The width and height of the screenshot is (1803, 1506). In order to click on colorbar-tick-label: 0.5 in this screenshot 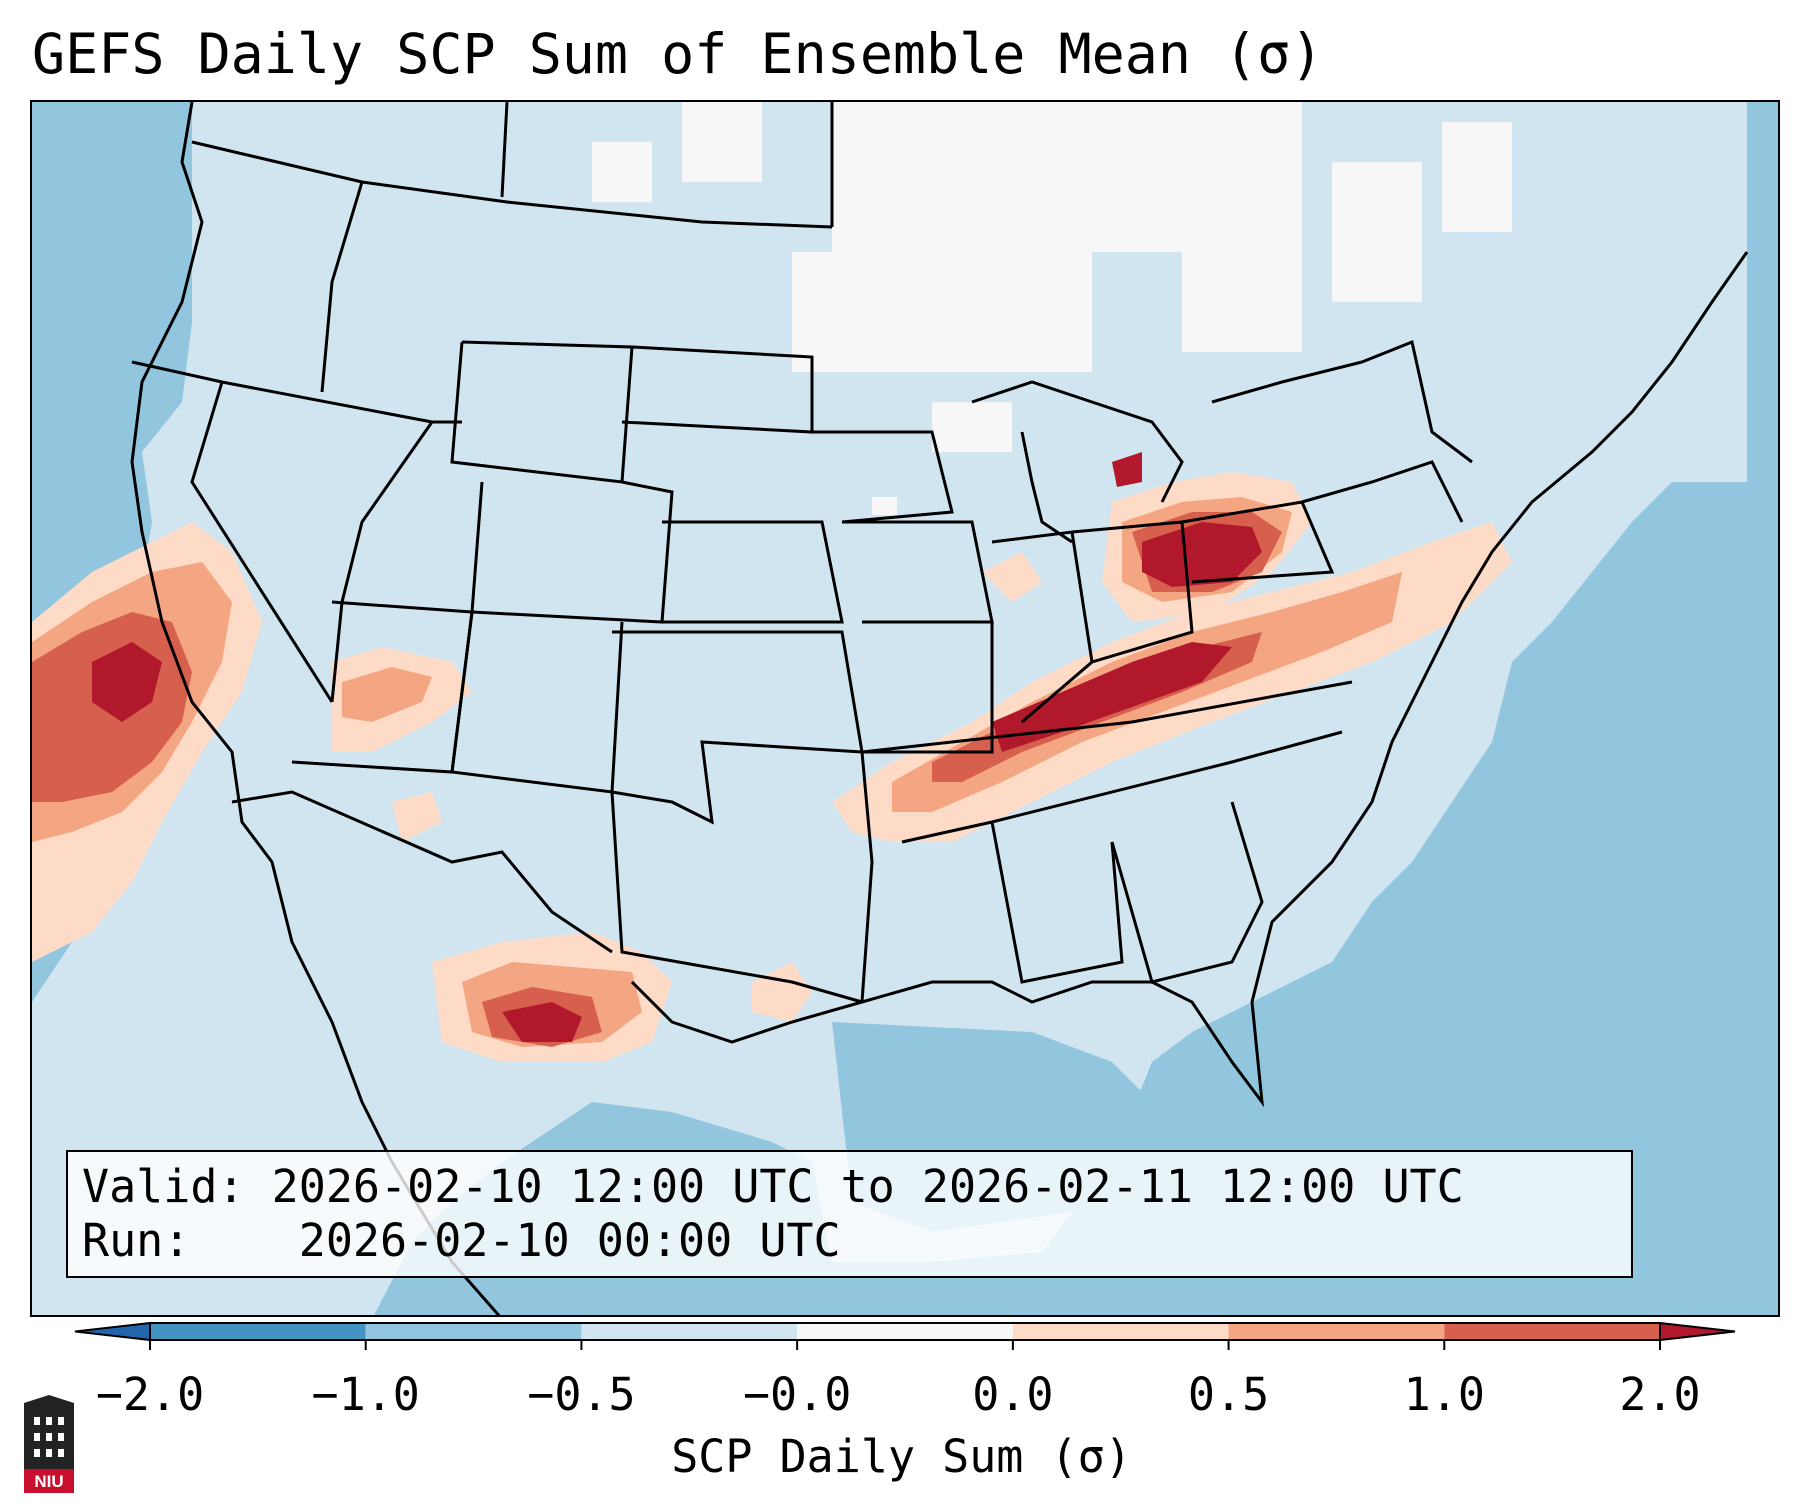, I will do `click(1228, 1394)`.